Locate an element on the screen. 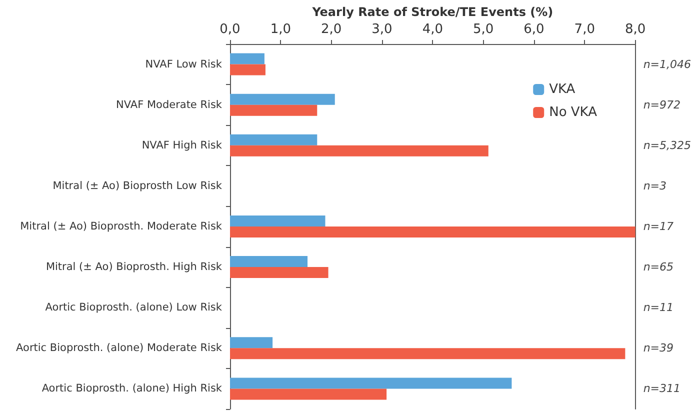  x-tick-label: 8,0 is located at coordinates (635, 29).